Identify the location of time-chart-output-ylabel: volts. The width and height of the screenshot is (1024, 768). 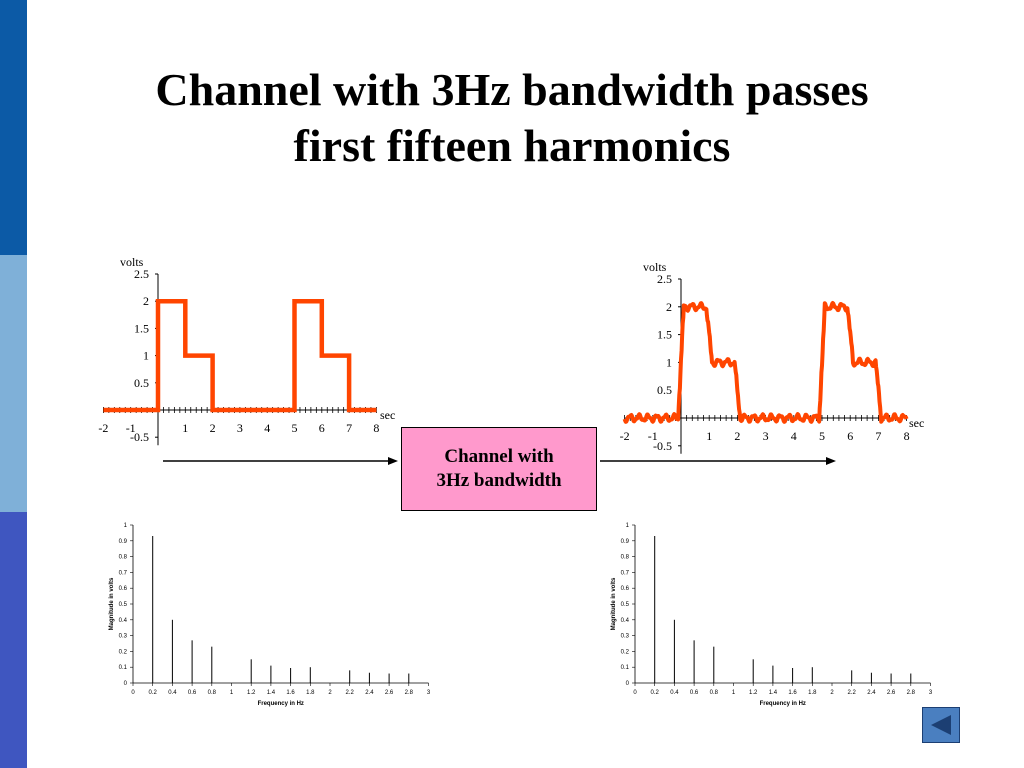
(655, 267).